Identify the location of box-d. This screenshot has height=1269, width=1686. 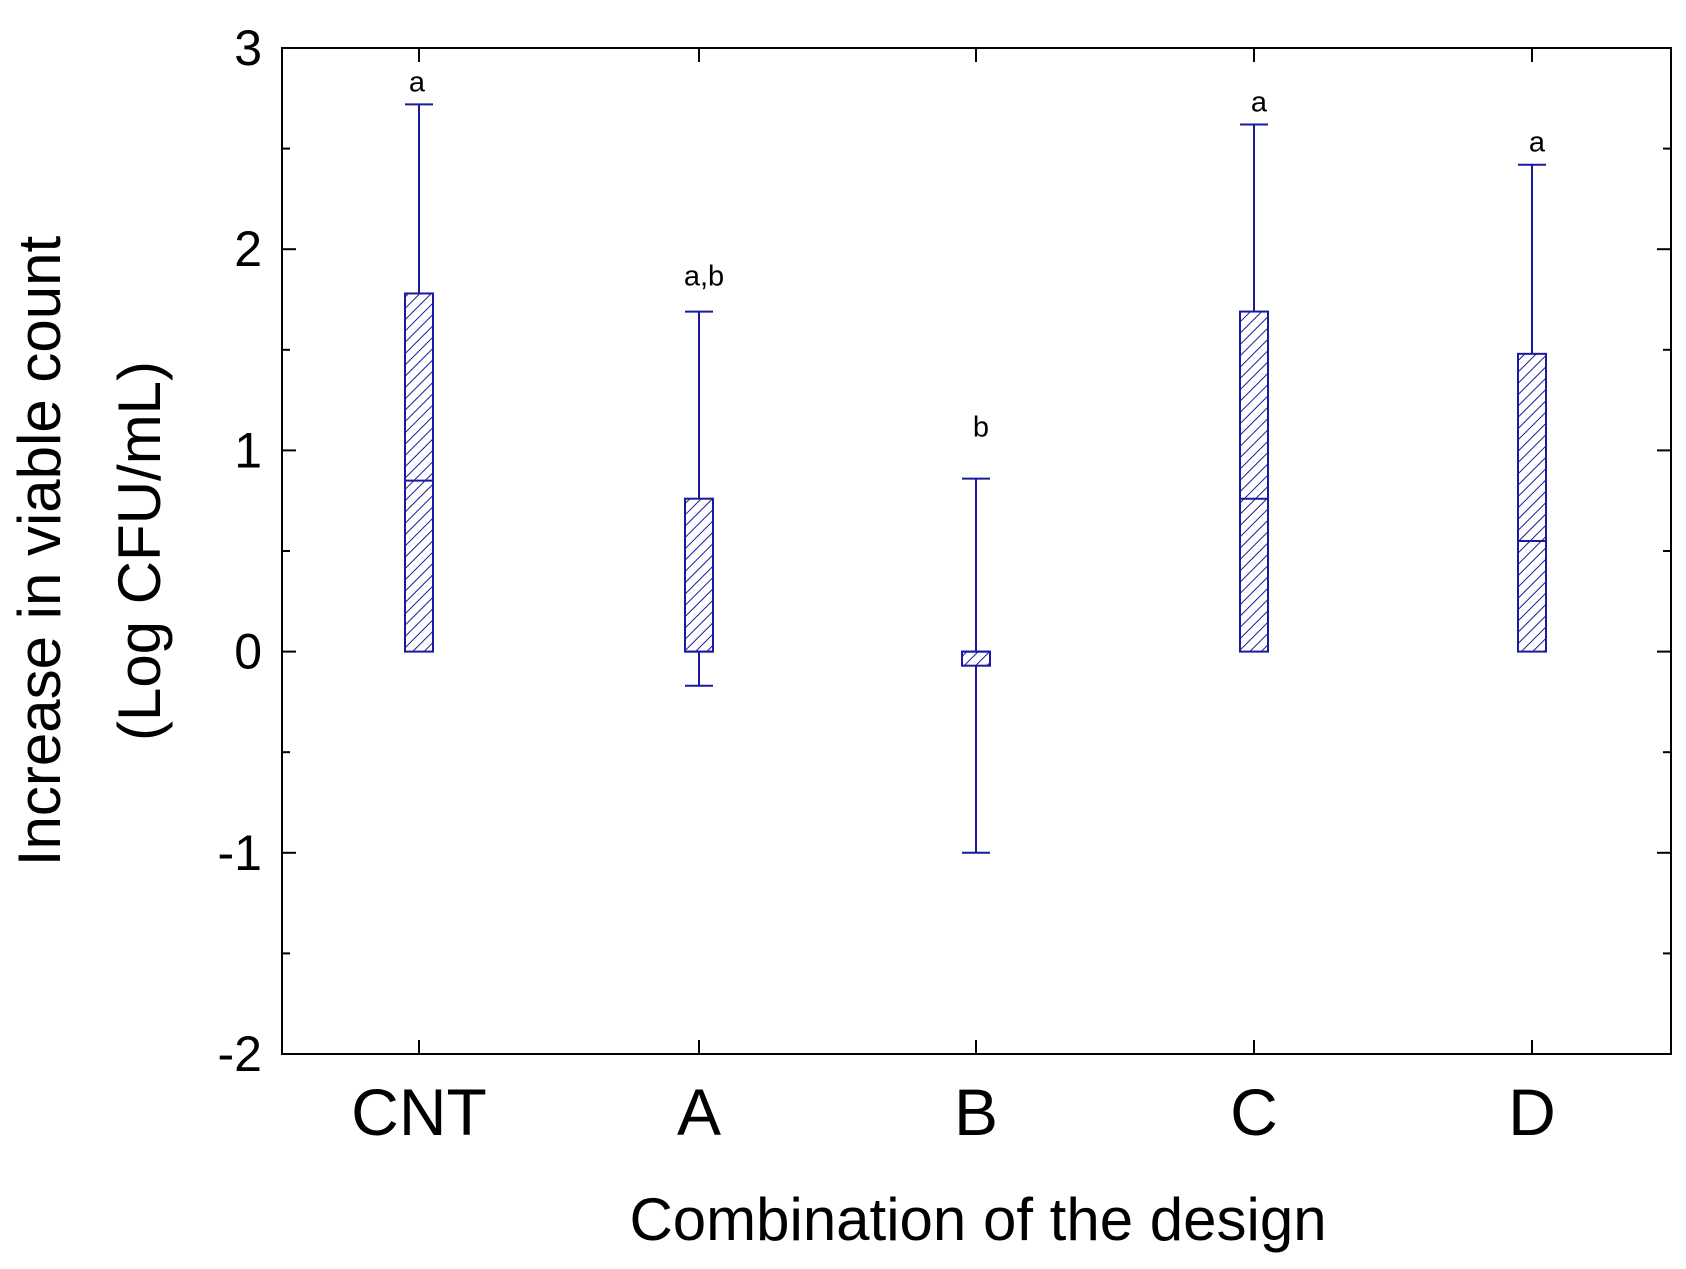
(1532, 408).